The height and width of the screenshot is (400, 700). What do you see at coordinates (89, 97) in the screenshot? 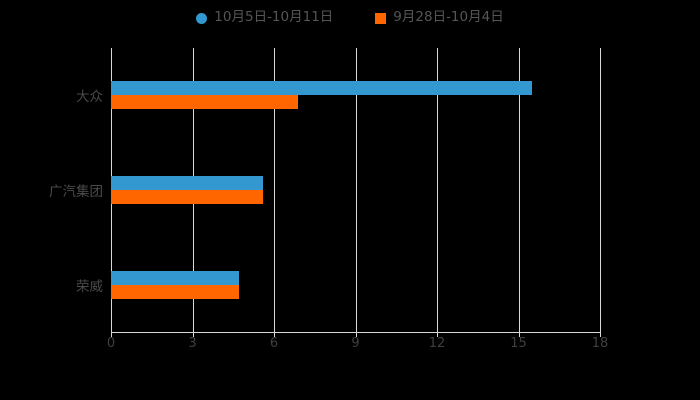
I see `category-label-0: 大众` at bounding box center [89, 97].